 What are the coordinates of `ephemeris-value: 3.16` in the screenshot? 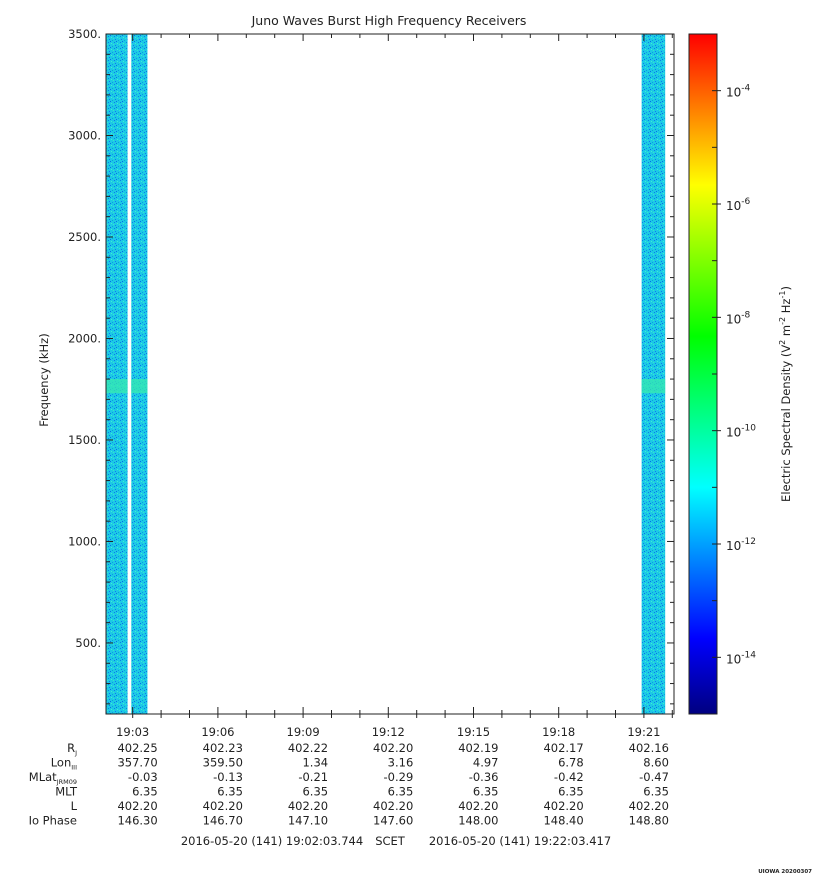 It's located at (401, 763).